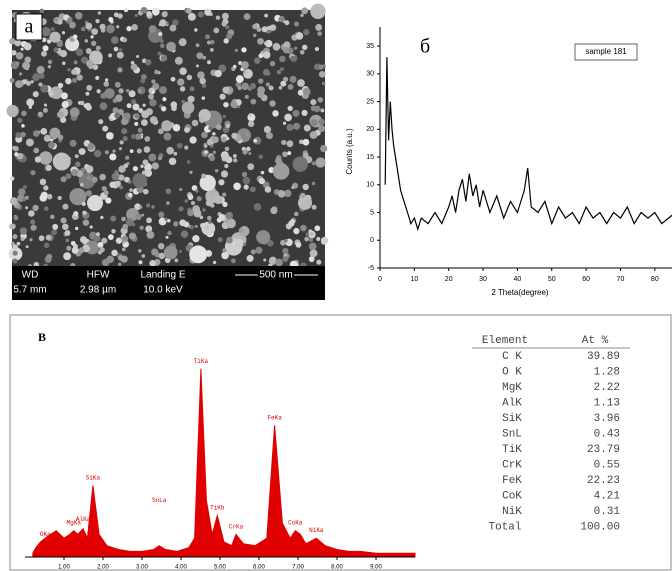  Describe the element at coordinates (607, 388) in the screenshot. I see `cell-value: 2.22` at that location.